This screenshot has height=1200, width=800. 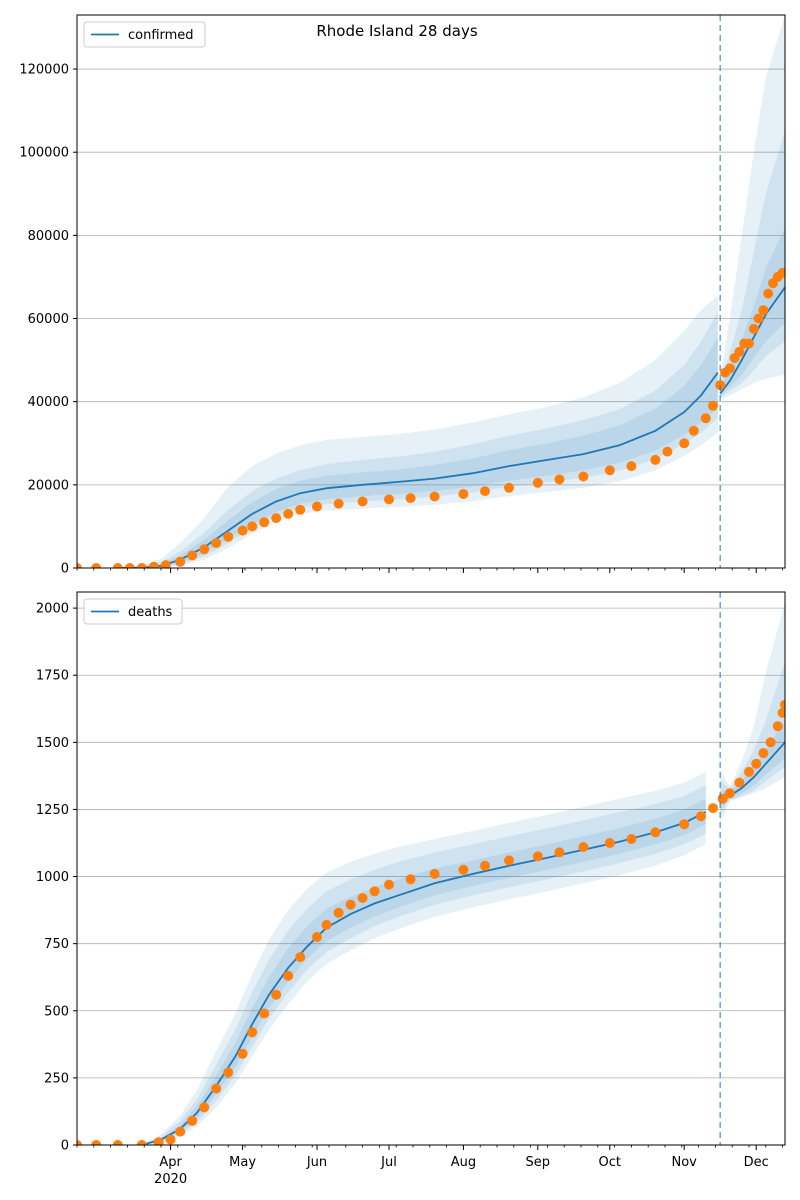 What do you see at coordinates (396, 31) in the screenshot?
I see `chart-title: Rhode Island 28 days` at bounding box center [396, 31].